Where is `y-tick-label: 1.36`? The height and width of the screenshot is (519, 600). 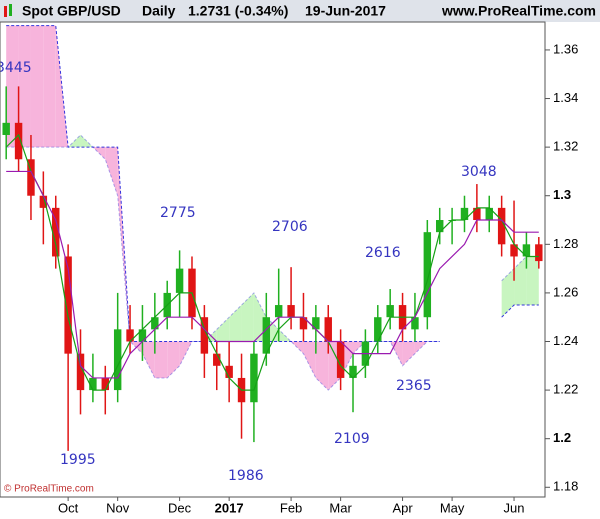 y-tick-label: 1.36 is located at coordinates (565, 48).